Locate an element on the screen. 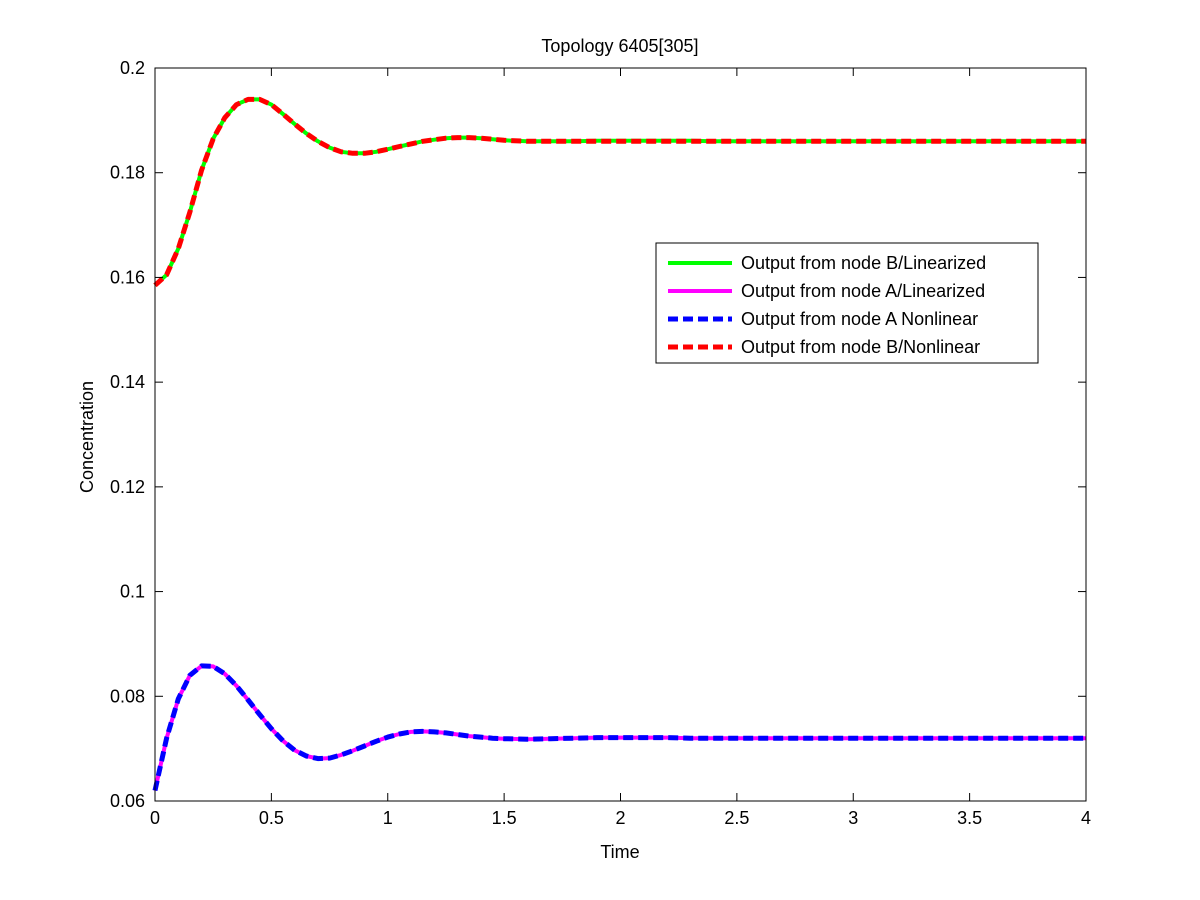 This screenshot has height=900, width=1200. y-tick-label: 0.14 is located at coordinates (127, 382).